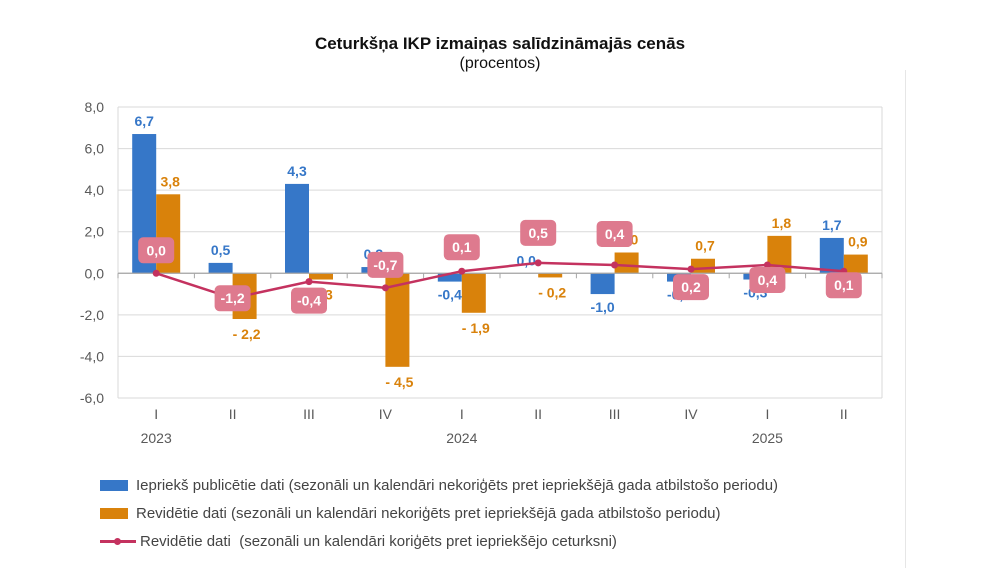 The image size is (1000, 568). What do you see at coordinates (114, 485) in the screenshot?
I see `legend-swatch-blue` at bounding box center [114, 485].